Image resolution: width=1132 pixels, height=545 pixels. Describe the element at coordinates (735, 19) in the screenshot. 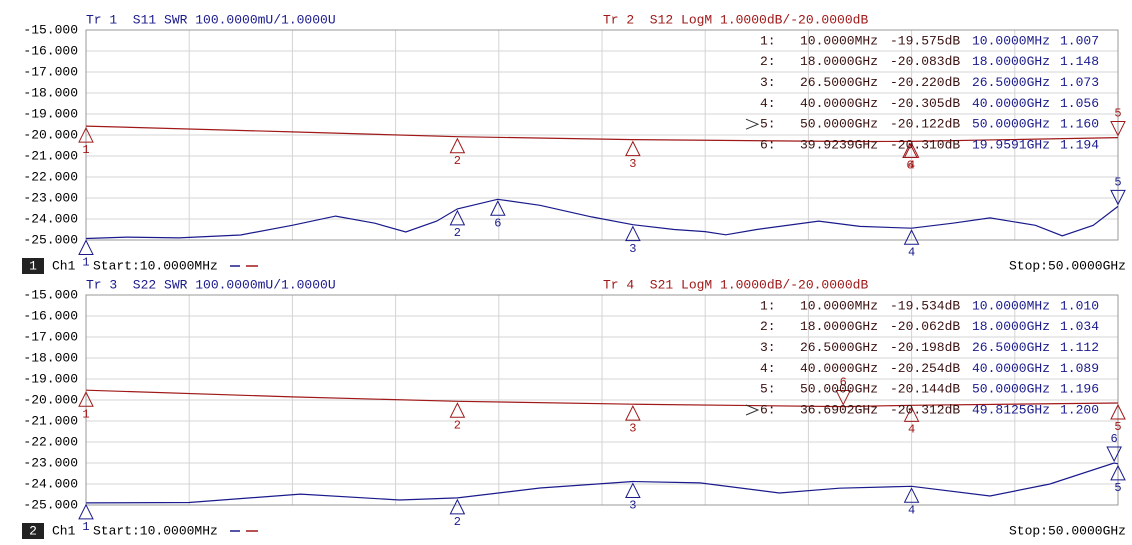

I see `trace-header-right: Tr 2 S12 LogM 1.0000dB/-20.0000dB` at that location.